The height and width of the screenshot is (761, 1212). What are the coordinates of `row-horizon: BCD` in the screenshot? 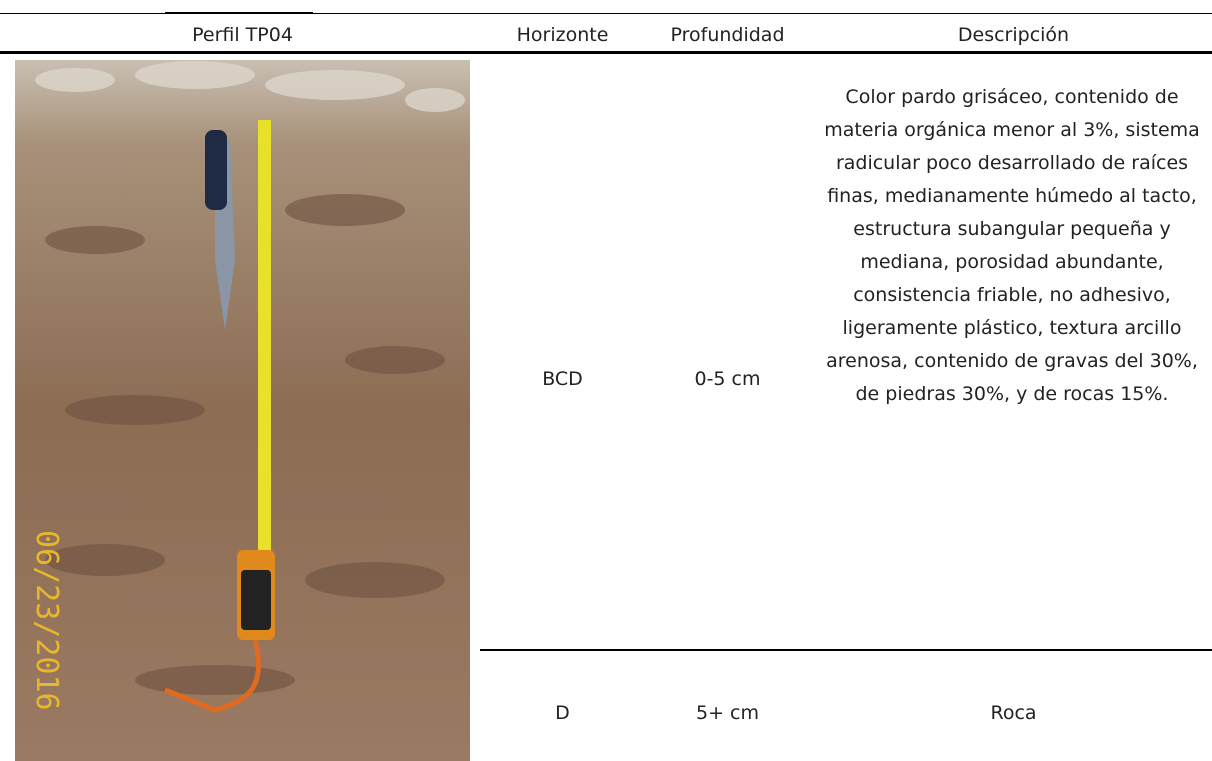 It's located at (562, 379).